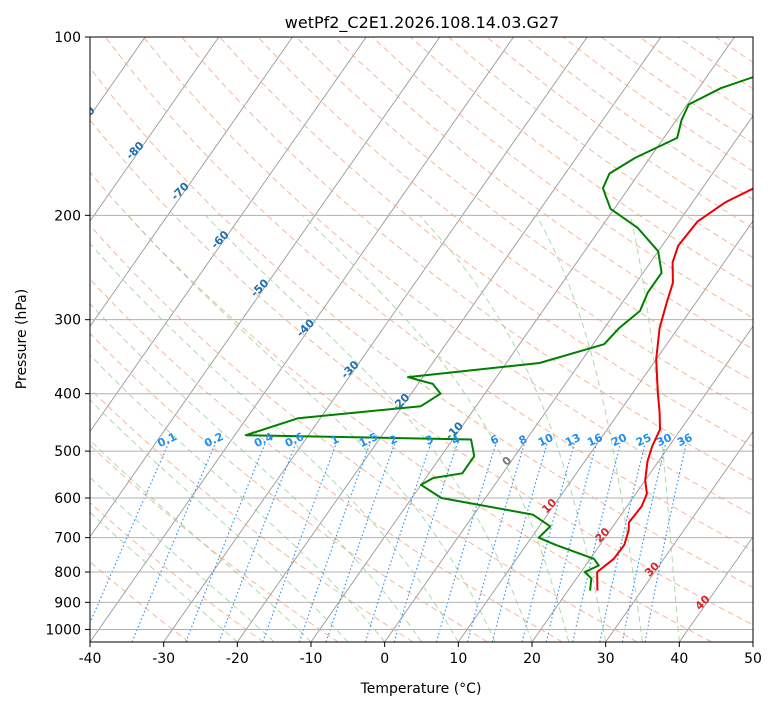 Image resolution: width=775 pixels, height=708 pixels. What do you see at coordinates (679, 659) in the screenshot?
I see `x-tick-label: 40` at bounding box center [679, 659].